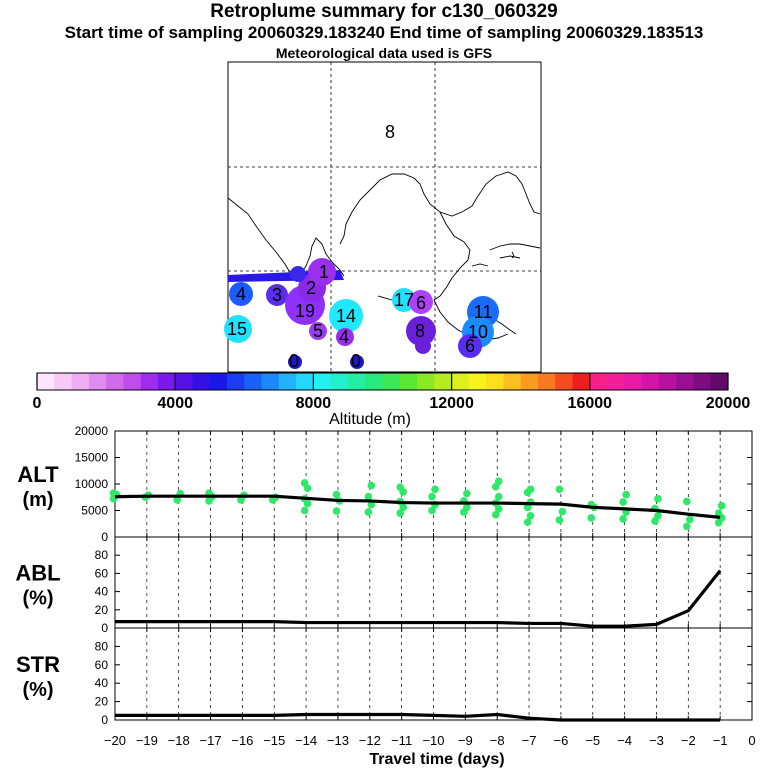 The image size is (768, 768). What do you see at coordinates (179, 740) in the screenshot?
I see `x-tick-label: −18` at bounding box center [179, 740].